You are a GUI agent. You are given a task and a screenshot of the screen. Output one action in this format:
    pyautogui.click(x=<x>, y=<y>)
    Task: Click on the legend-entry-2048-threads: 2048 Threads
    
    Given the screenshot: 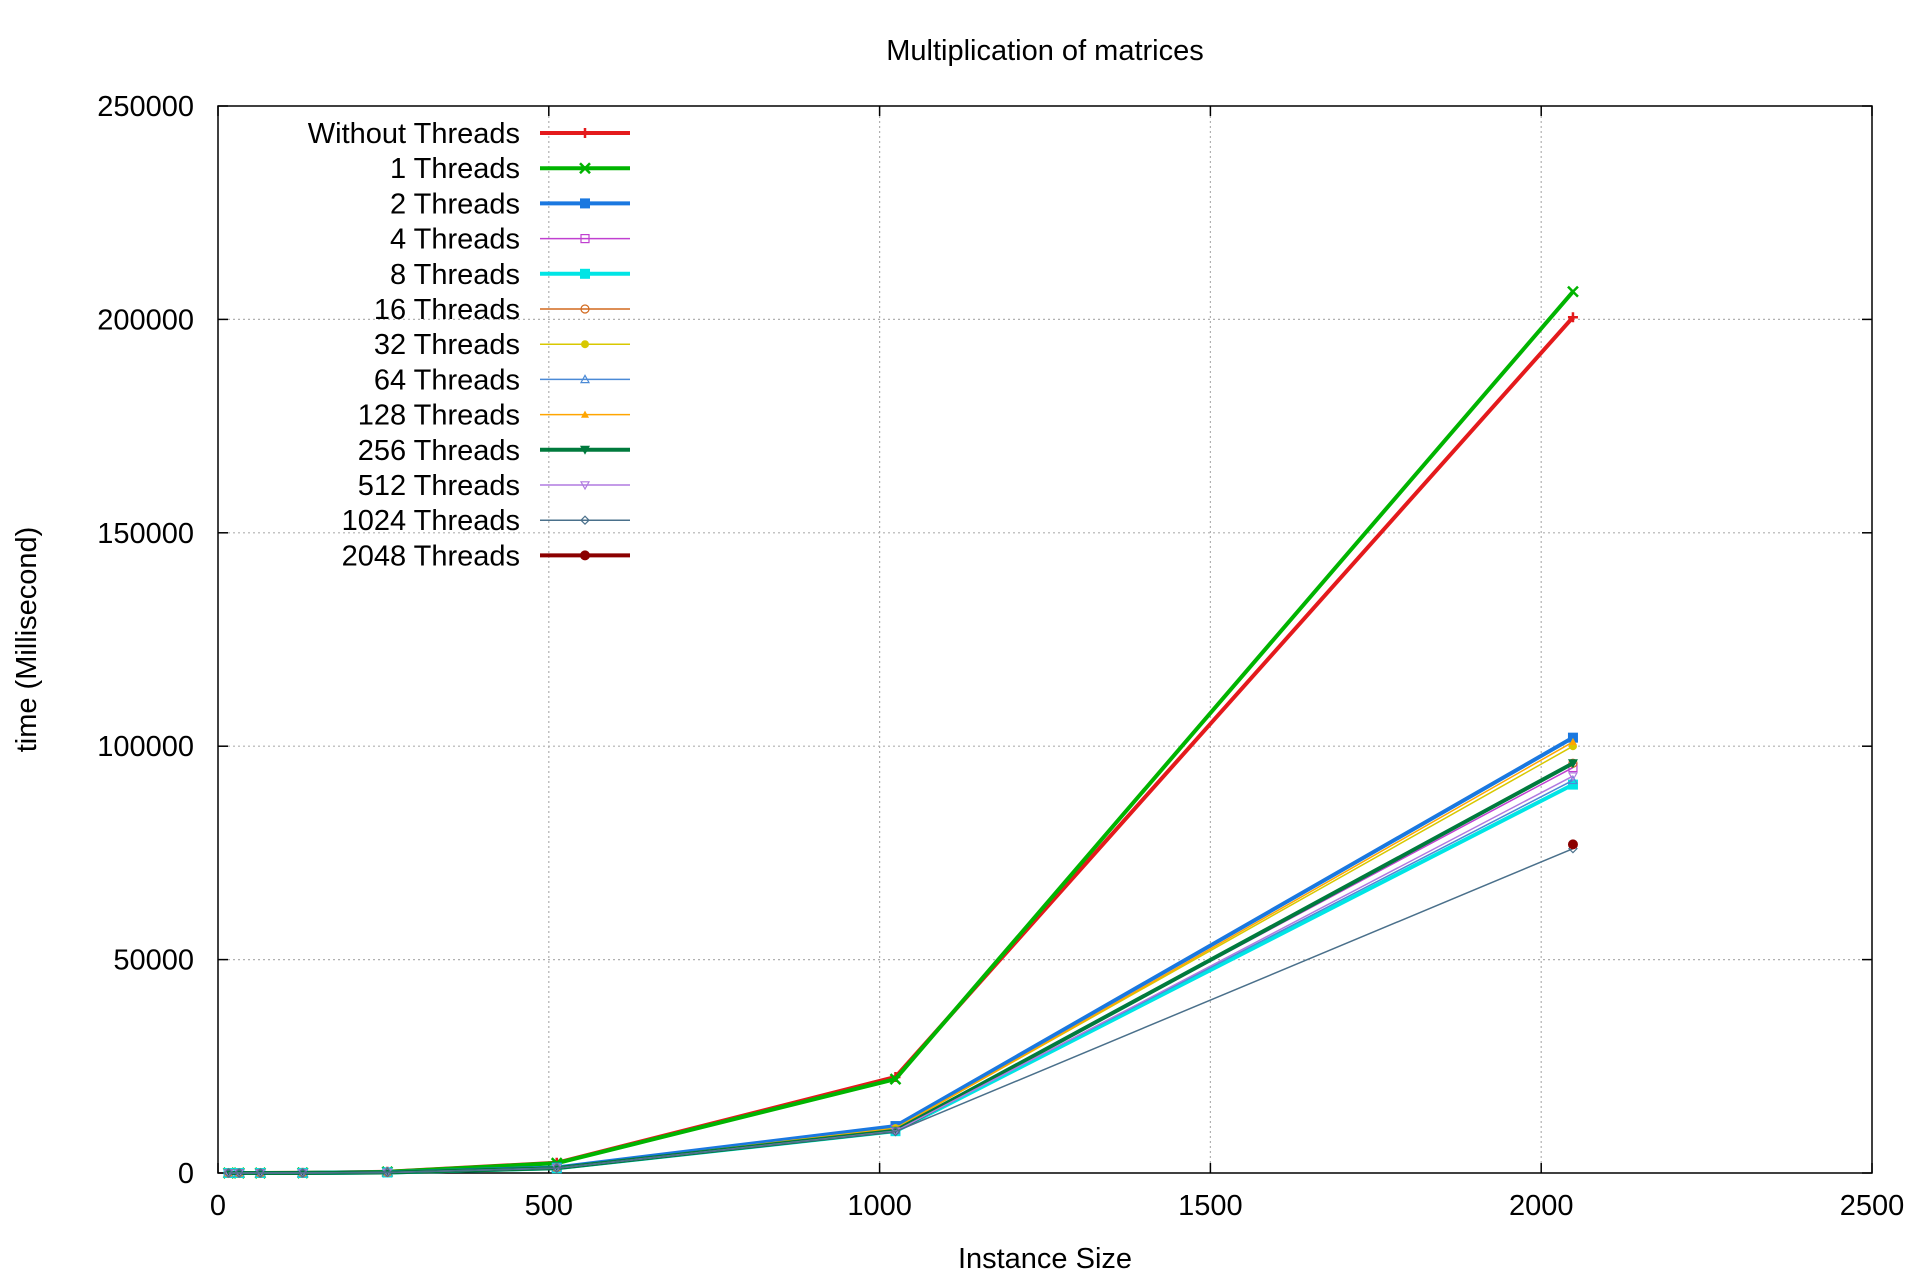 What is the action you would take?
    pyautogui.click(x=486, y=556)
    